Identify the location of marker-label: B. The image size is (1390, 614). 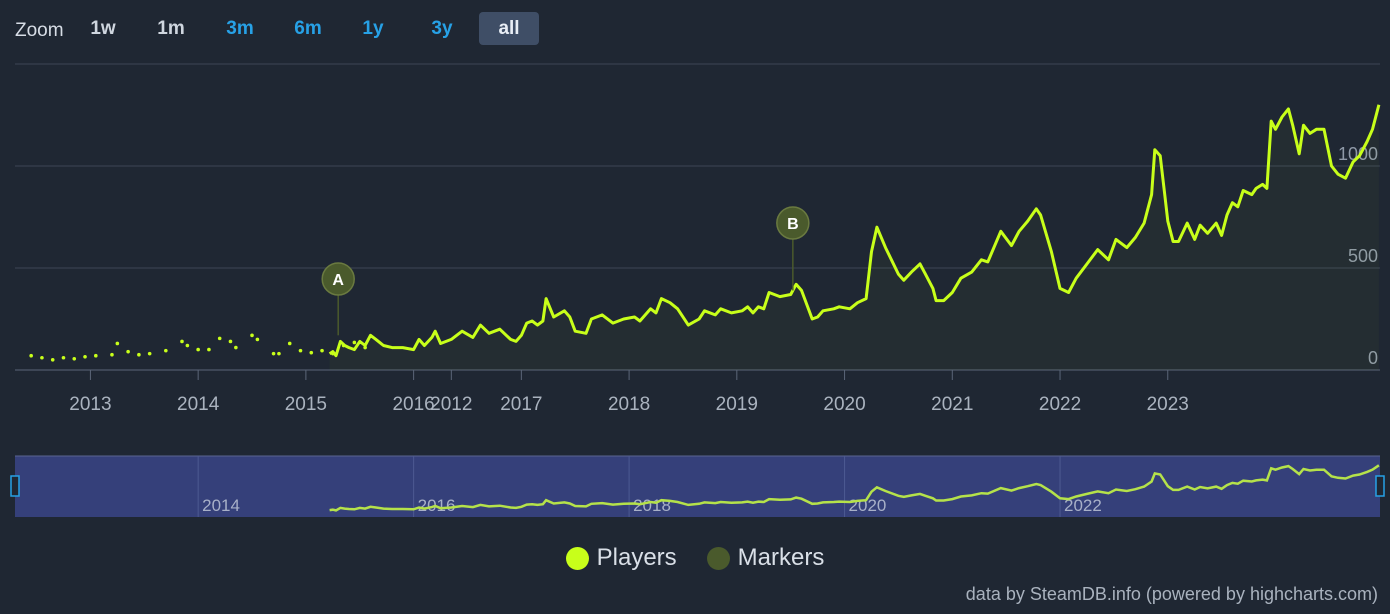
(793, 224).